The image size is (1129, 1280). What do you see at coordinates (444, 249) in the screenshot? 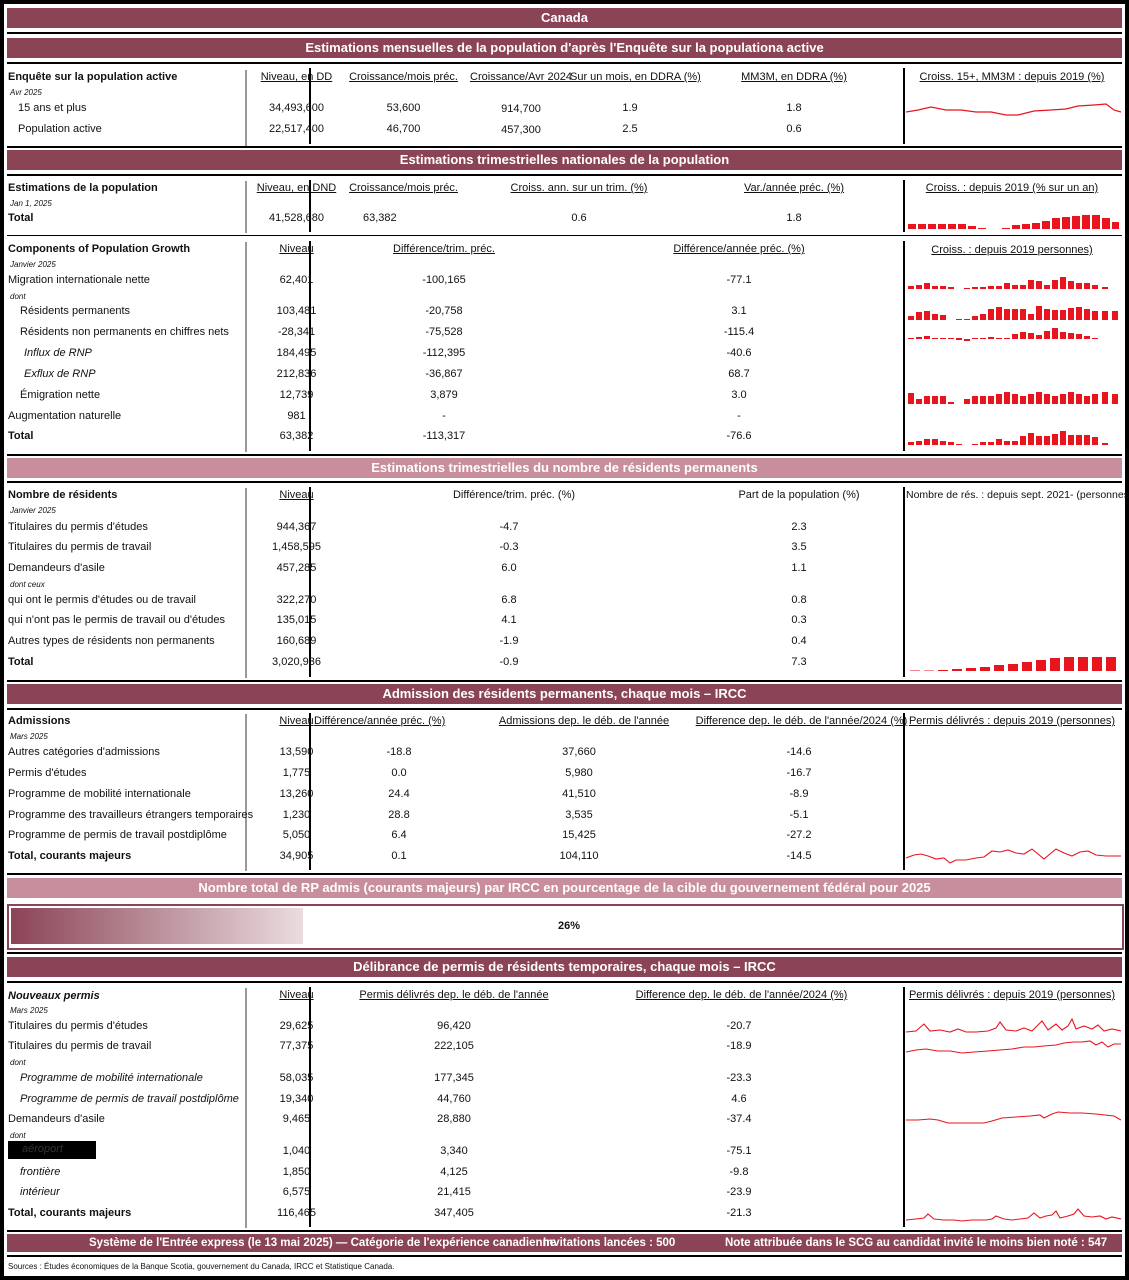
I see `col-header: Différence/trim. préc.` at bounding box center [444, 249].